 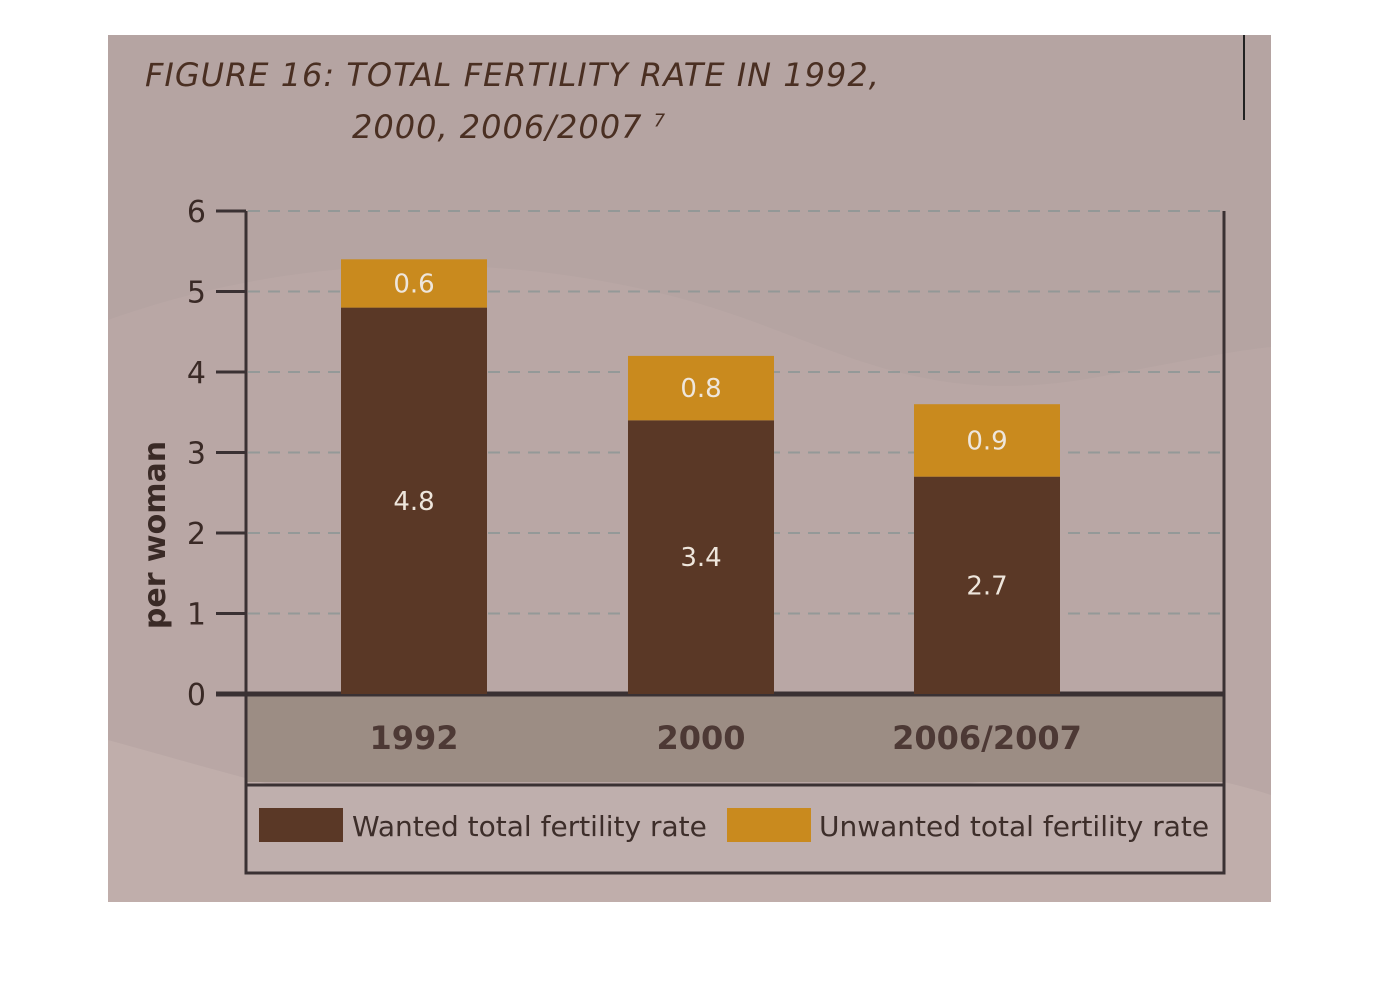 I want to click on y-tick-label-2: 2, so click(x=196, y=534).